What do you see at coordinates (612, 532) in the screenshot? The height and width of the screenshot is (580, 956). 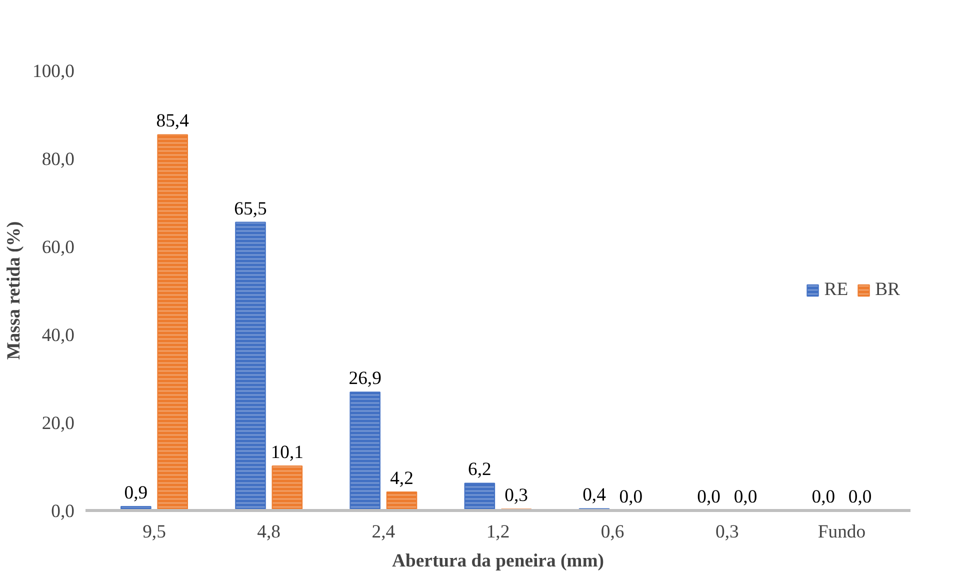 I see `x-tick-label: 0,6` at bounding box center [612, 532].